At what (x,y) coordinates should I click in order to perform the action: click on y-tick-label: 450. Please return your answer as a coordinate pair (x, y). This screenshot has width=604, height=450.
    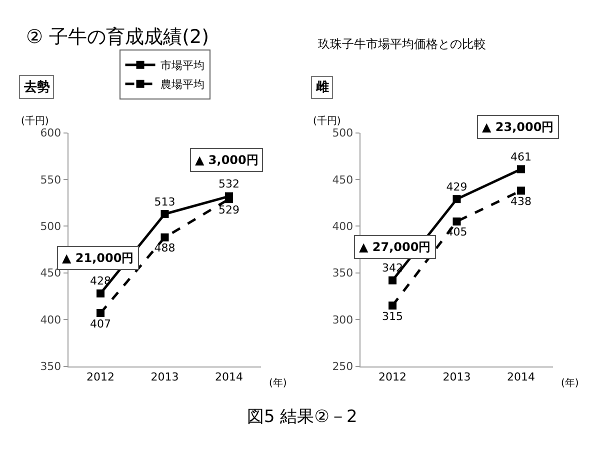
    Looking at the image, I should click on (343, 179).